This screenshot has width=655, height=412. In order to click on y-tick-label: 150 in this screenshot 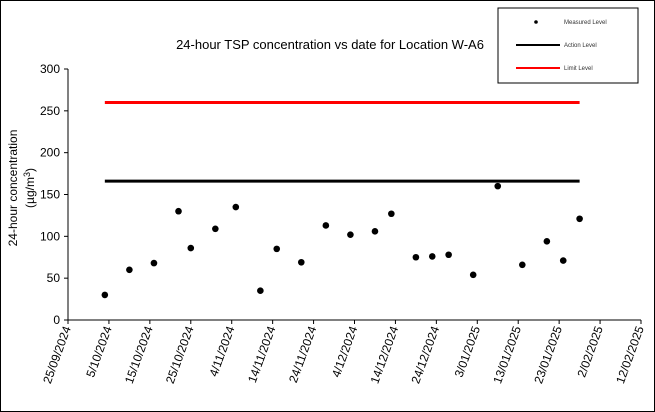, I will do `click(50, 195)`.